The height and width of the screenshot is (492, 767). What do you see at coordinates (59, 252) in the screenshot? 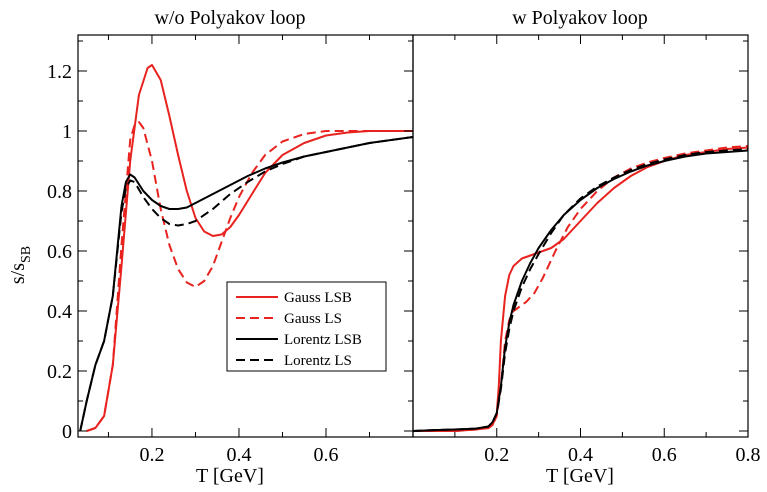
I see `y-tick-label: 0.6` at bounding box center [59, 252].